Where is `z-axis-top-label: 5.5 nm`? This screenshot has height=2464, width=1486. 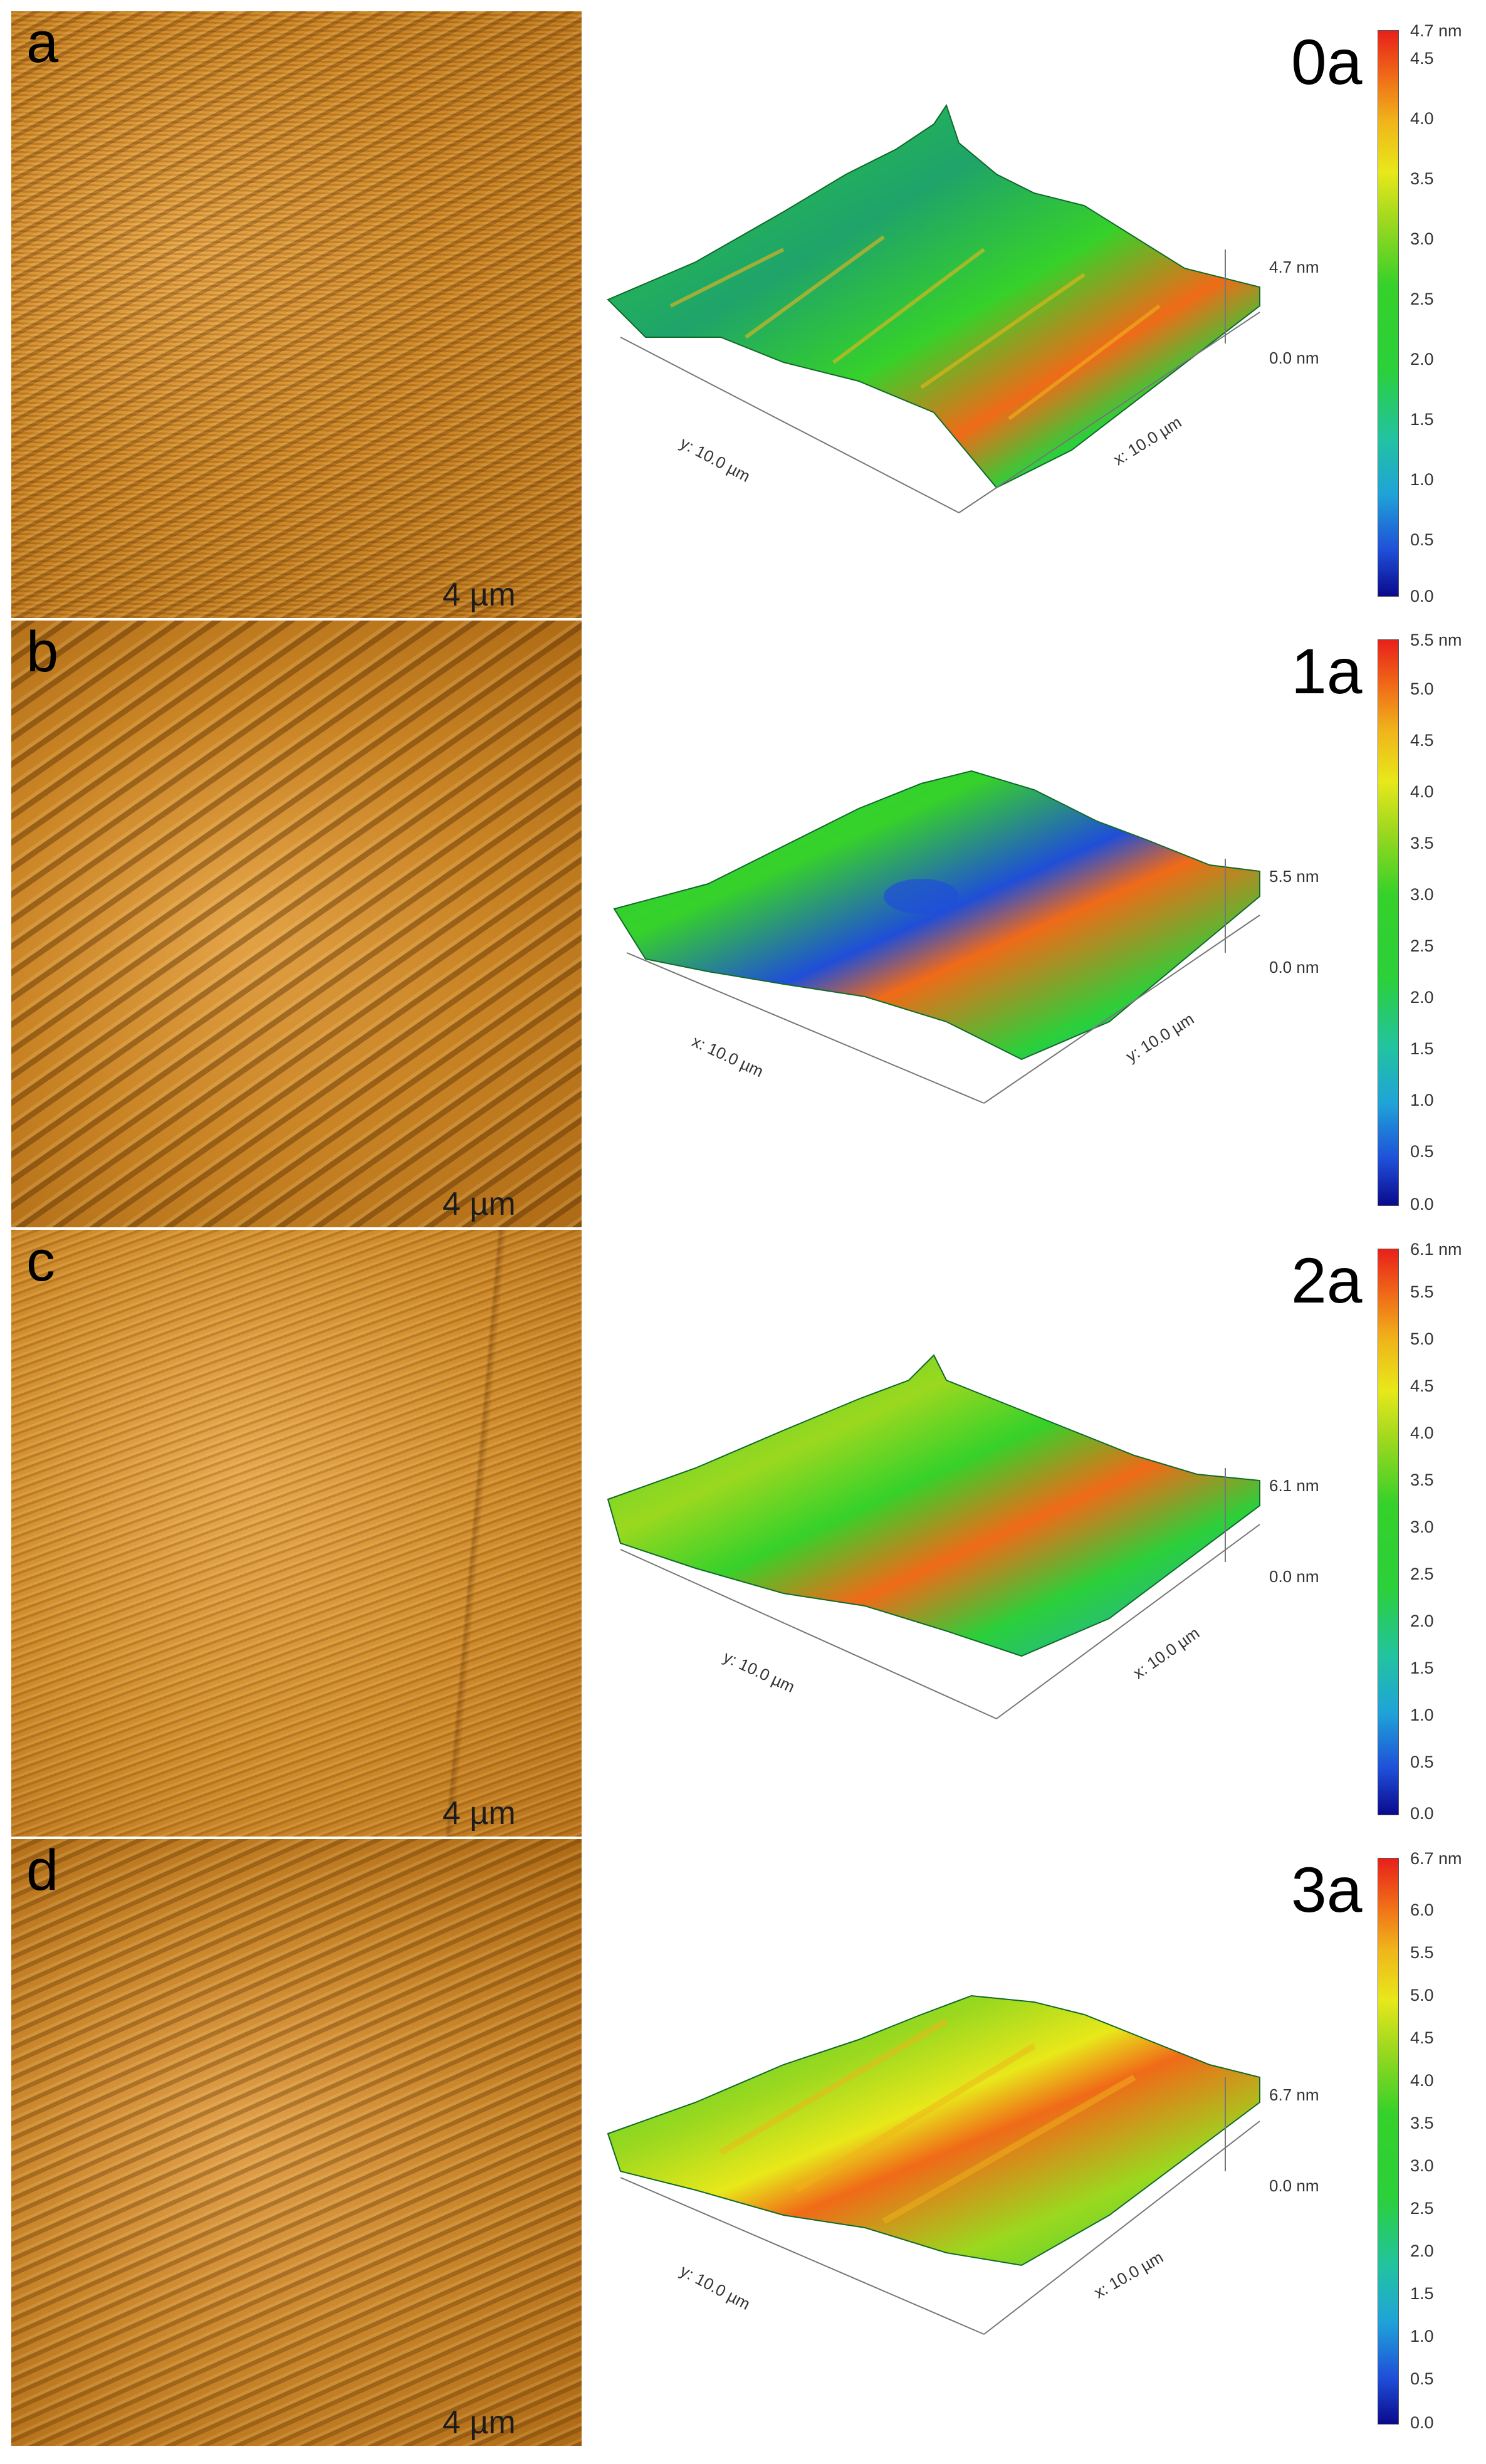
z-axis-top-label: 5.5 nm is located at coordinates (1294, 876).